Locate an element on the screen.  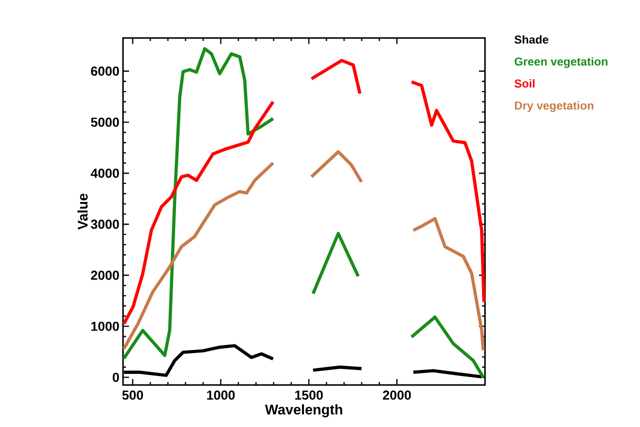
text: Shade is located at coordinates (531, 39).